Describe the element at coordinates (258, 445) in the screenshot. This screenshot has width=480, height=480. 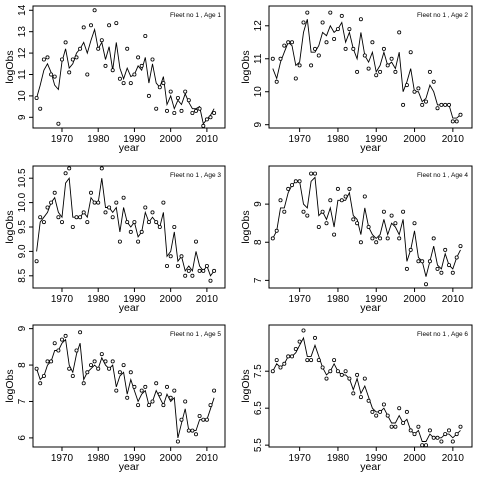
I see `y-tick-label: 5.5` at that location.